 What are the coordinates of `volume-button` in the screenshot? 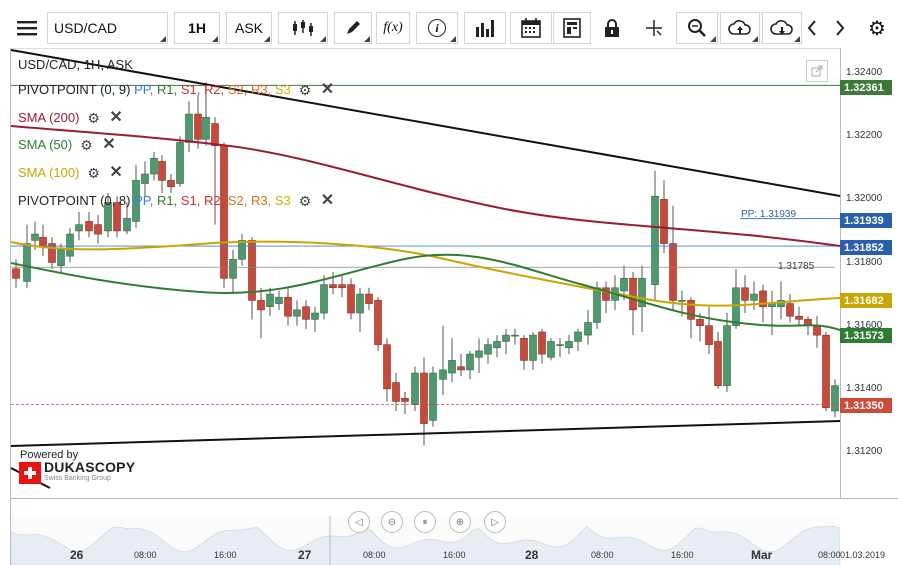 It's located at (485, 28).